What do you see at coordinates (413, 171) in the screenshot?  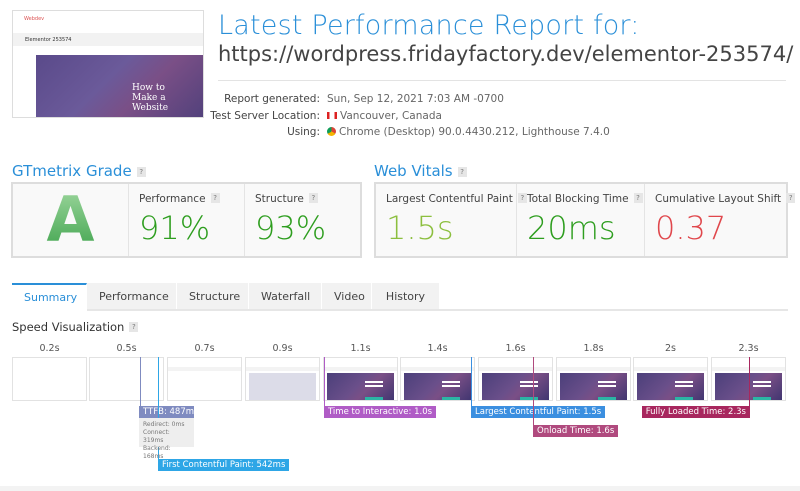 I see `web-vitals-title: Web Vitals` at bounding box center [413, 171].